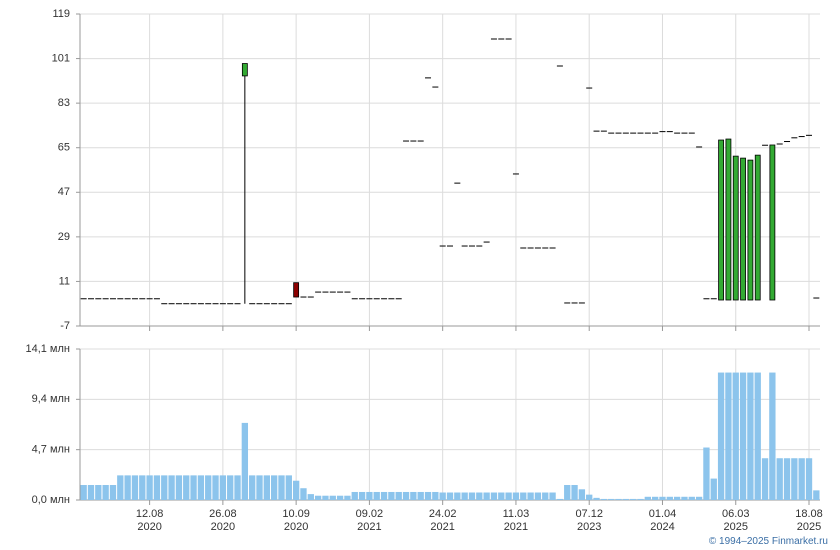 This screenshot has height=550, width=840. What do you see at coordinates (589, 514) in the screenshot?
I see `x-tick-label: 07.12` at bounding box center [589, 514].